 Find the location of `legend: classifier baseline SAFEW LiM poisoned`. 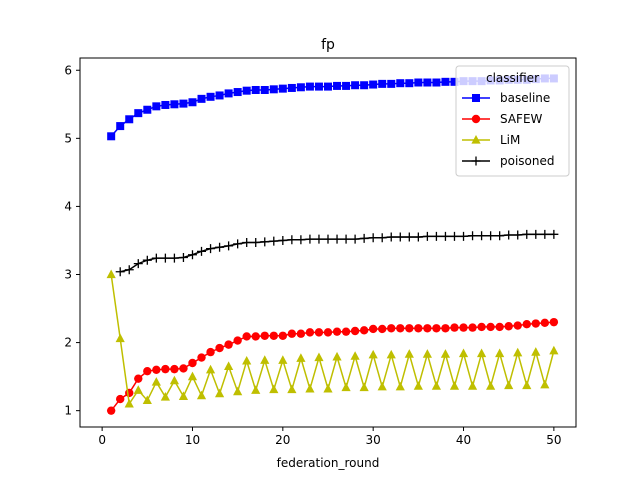

legend: classifier baseline SAFEW LiM poisoned is located at coordinates (512, 121).